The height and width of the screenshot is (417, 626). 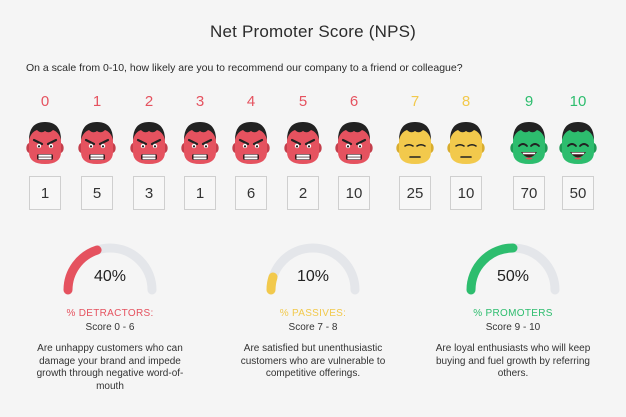 I want to click on vote-count-box: 25, so click(x=415, y=193).